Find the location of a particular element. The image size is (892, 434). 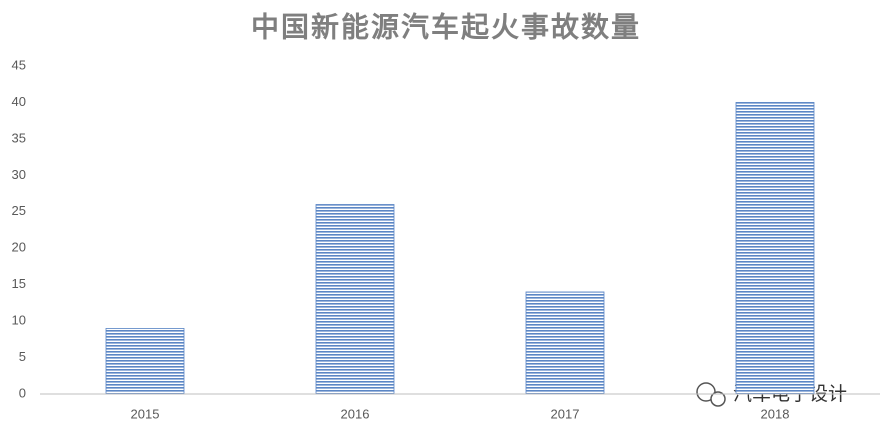

y-tick-label: 20 is located at coordinates (19, 247).